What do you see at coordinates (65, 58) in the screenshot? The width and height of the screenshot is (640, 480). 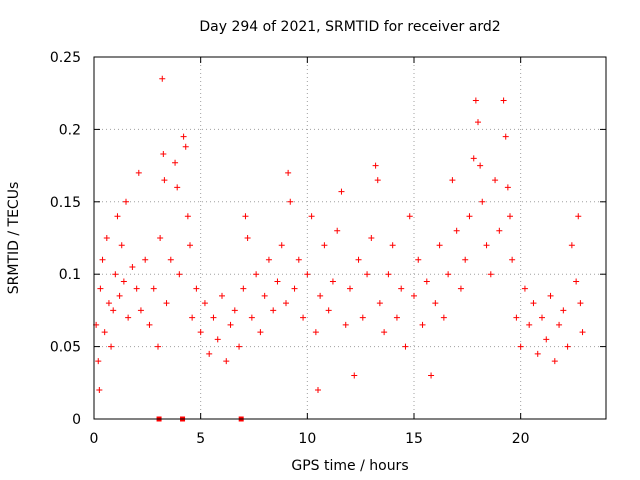 I see `y-tick-label: 0.25` at bounding box center [65, 58].